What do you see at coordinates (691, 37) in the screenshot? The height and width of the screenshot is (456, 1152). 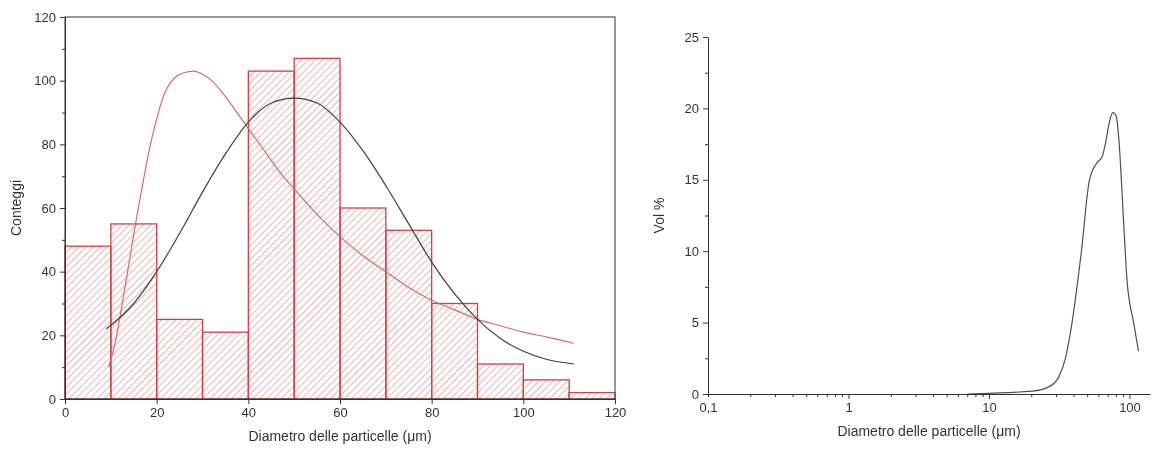 I see `y-tick-label: 25` at bounding box center [691, 37].